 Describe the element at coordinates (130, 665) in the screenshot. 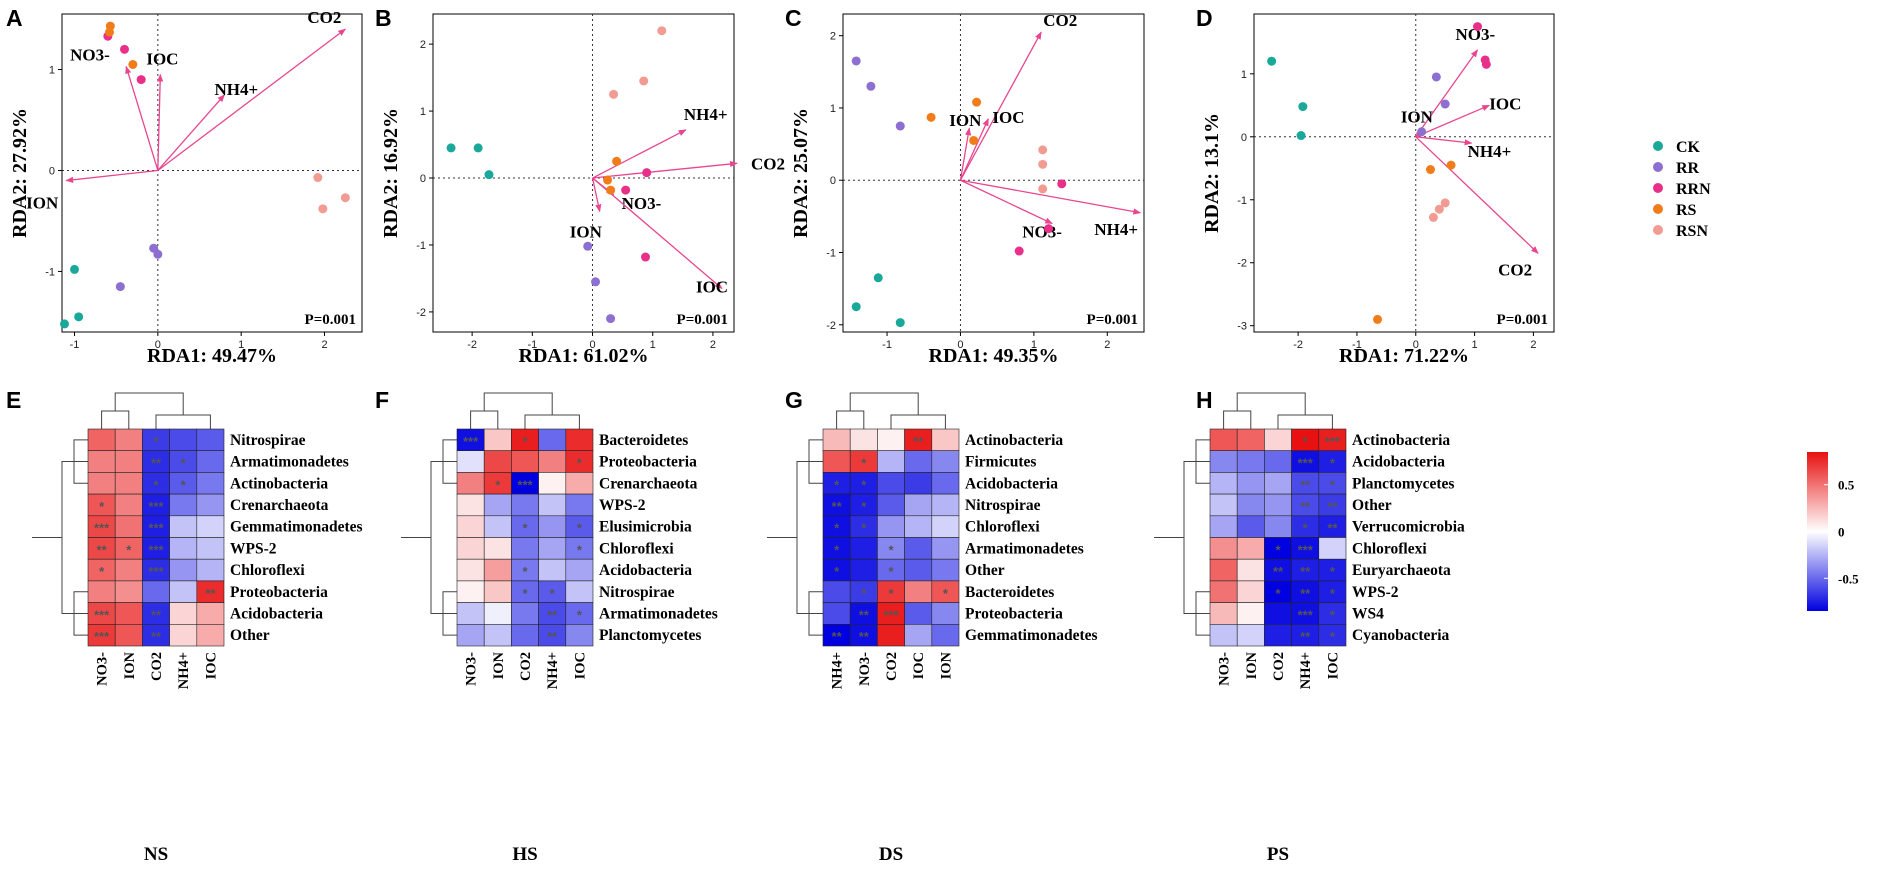

I see `column-label: ION` at that location.